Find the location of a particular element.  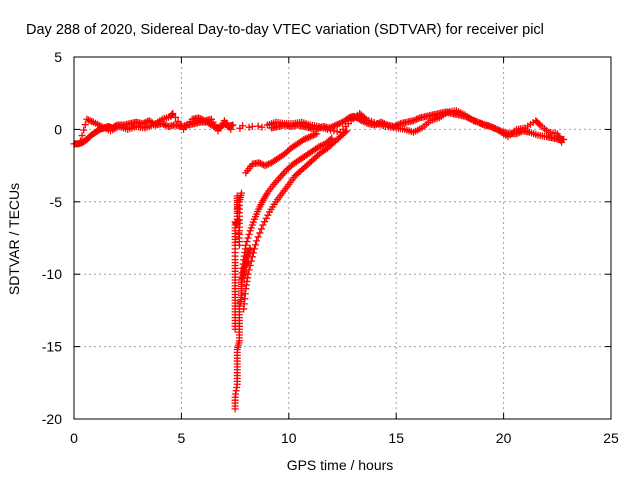

series-main-track-secondary is located at coordinates (321, 126).